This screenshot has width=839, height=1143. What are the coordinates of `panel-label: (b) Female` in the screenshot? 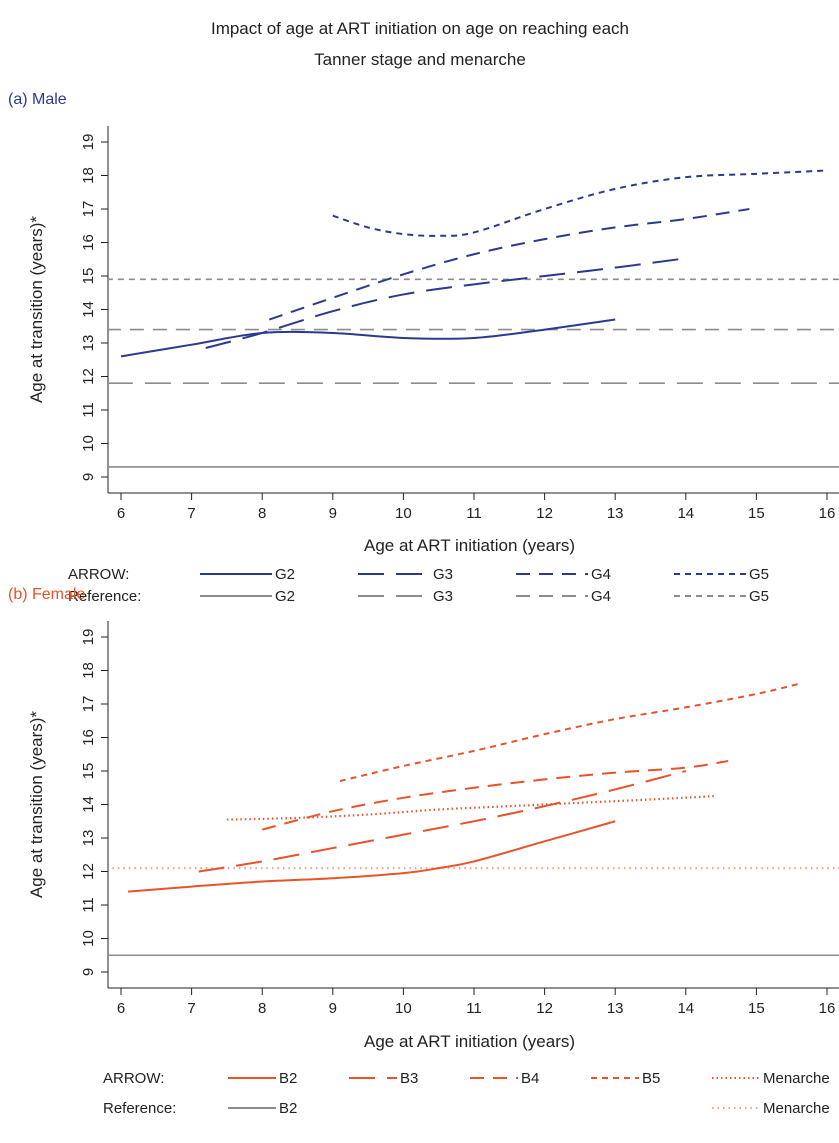 It's located at (46, 594).